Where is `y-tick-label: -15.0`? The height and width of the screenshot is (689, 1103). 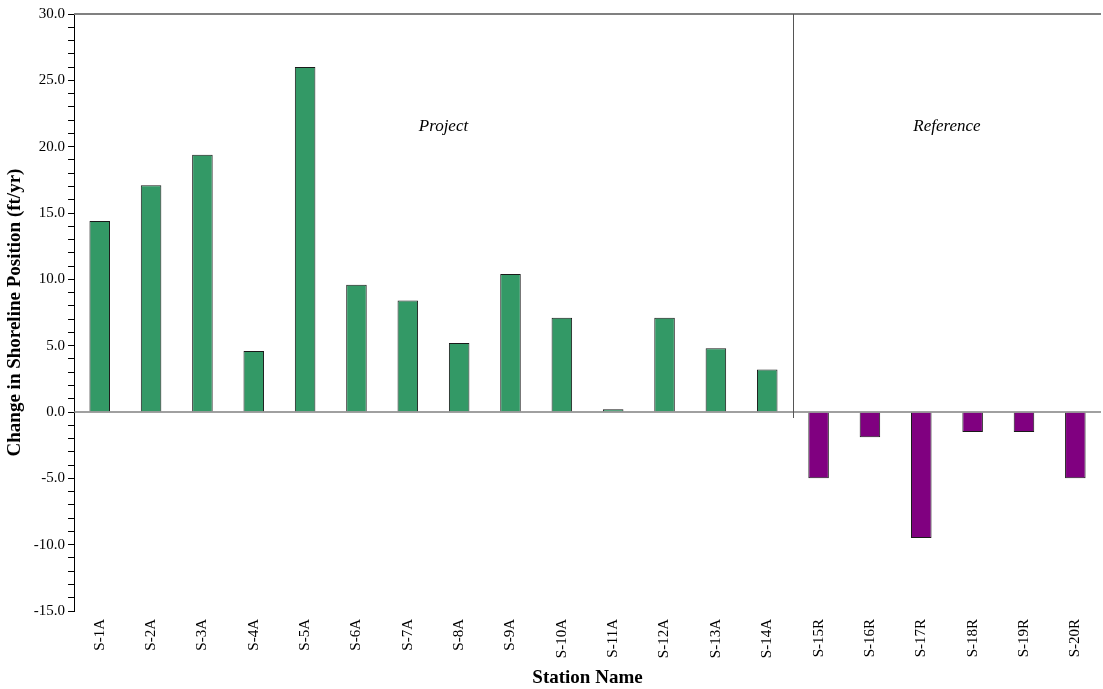 y-tick-label: -15.0 is located at coordinates (49, 609).